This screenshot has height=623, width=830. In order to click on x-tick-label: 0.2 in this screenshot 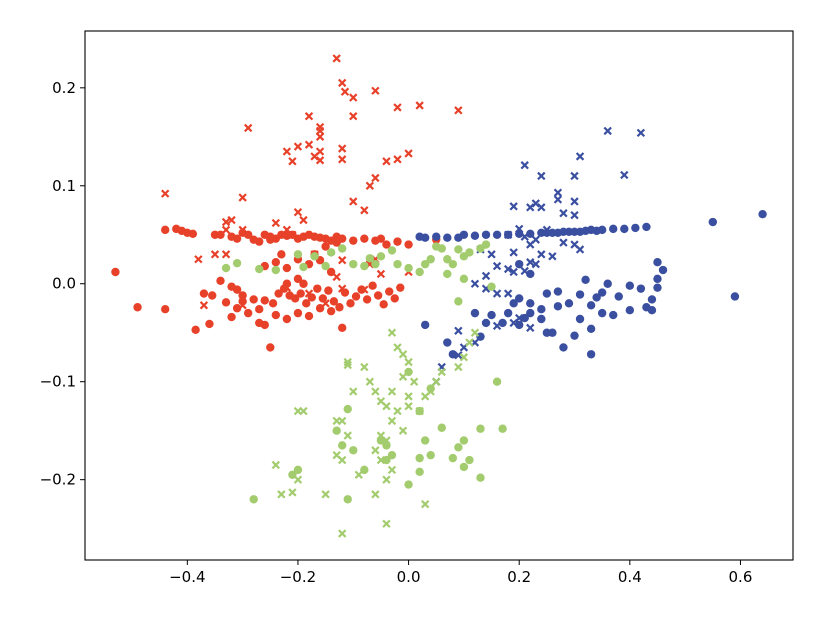, I will do `click(519, 577)`.